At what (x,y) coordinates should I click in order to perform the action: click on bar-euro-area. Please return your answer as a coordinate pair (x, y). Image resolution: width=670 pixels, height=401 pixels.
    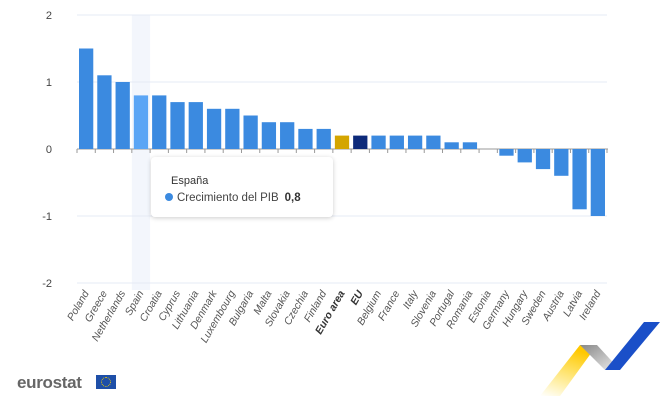
    Looking at the image, I should click on (342, 142).